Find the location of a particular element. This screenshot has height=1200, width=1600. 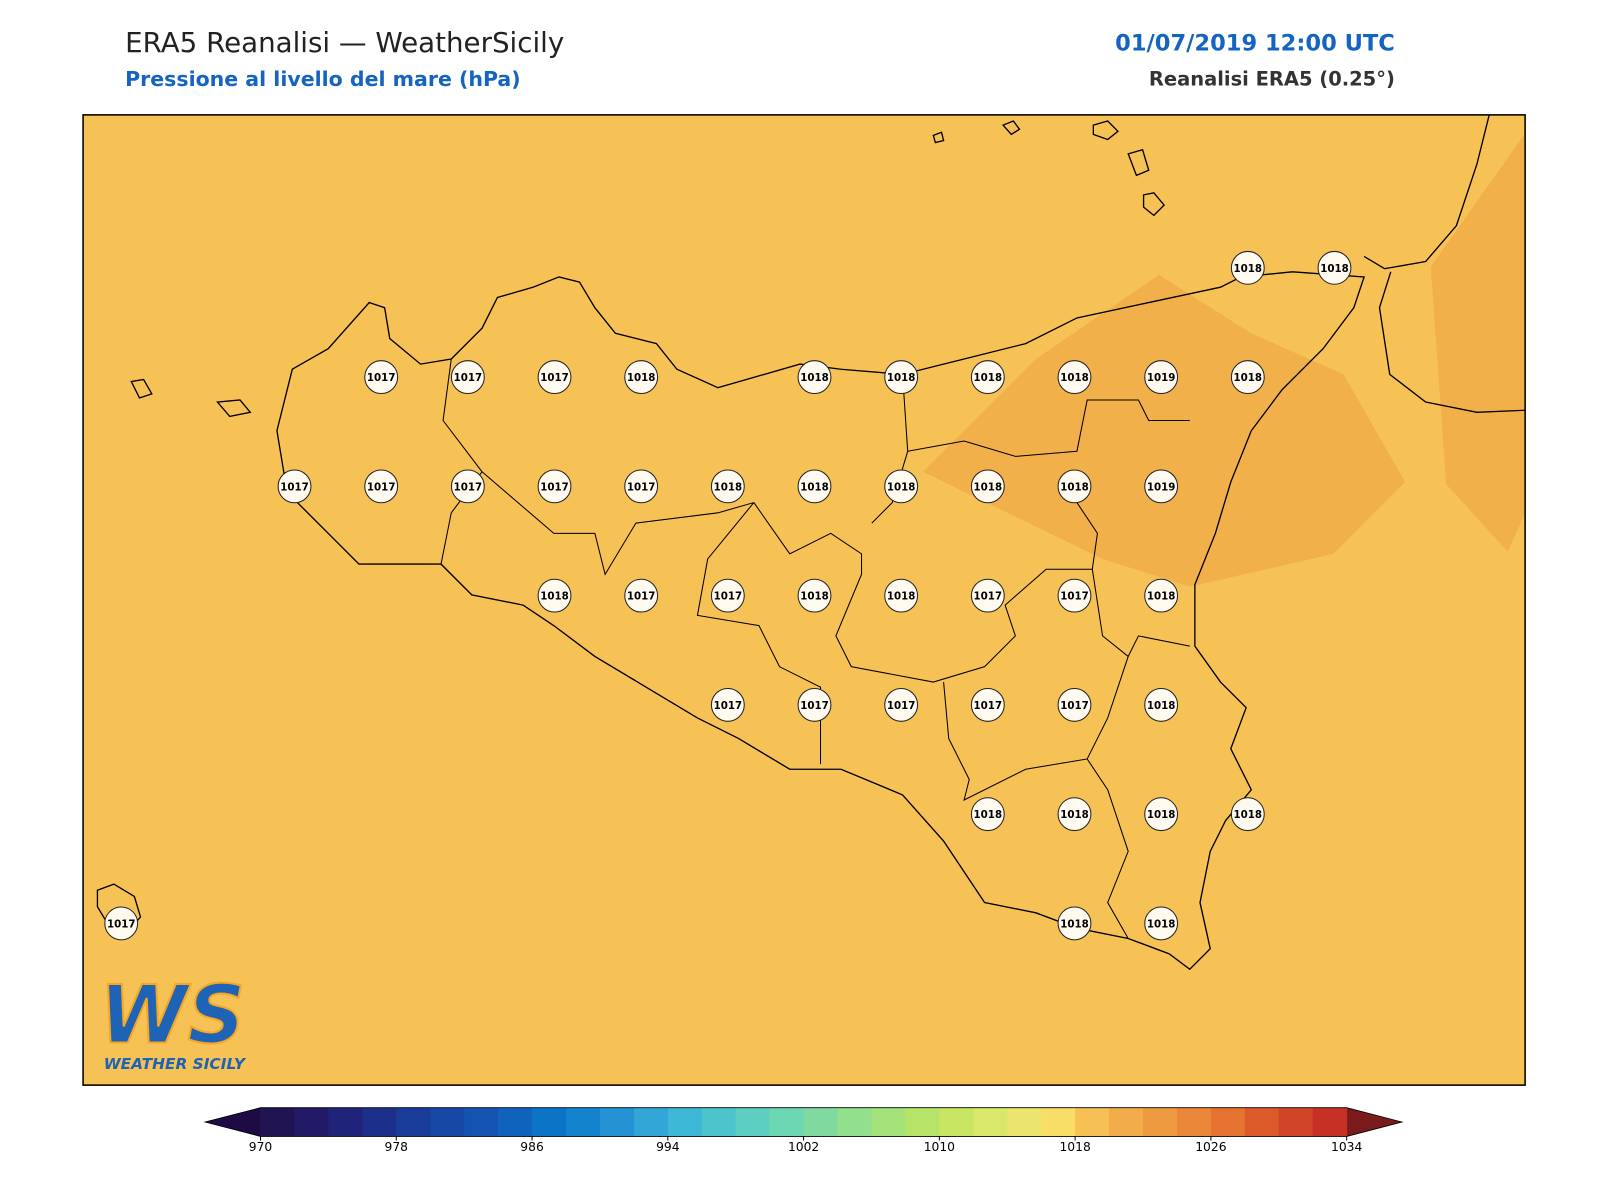

subtitle: Pressione al livello del mare (hPa) is located at coordinates (323, 79).